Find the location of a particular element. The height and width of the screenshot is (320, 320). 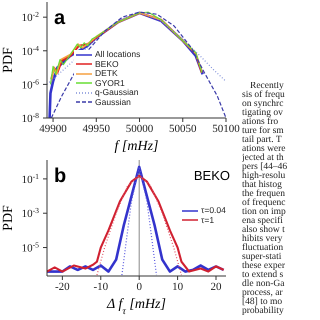

text: to extend s is located at coordinates (263, 275).